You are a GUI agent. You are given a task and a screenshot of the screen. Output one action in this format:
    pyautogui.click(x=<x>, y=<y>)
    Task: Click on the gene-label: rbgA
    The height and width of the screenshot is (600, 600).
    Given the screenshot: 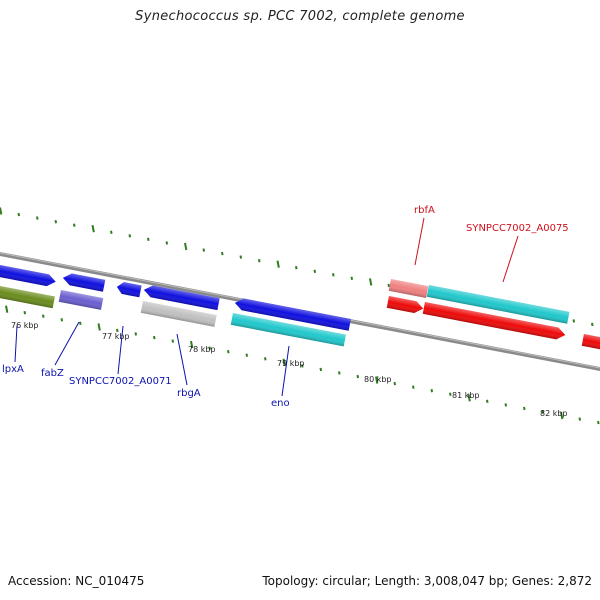 What is the action you would take?
    pyautogui.click(x=189, y=393)
    